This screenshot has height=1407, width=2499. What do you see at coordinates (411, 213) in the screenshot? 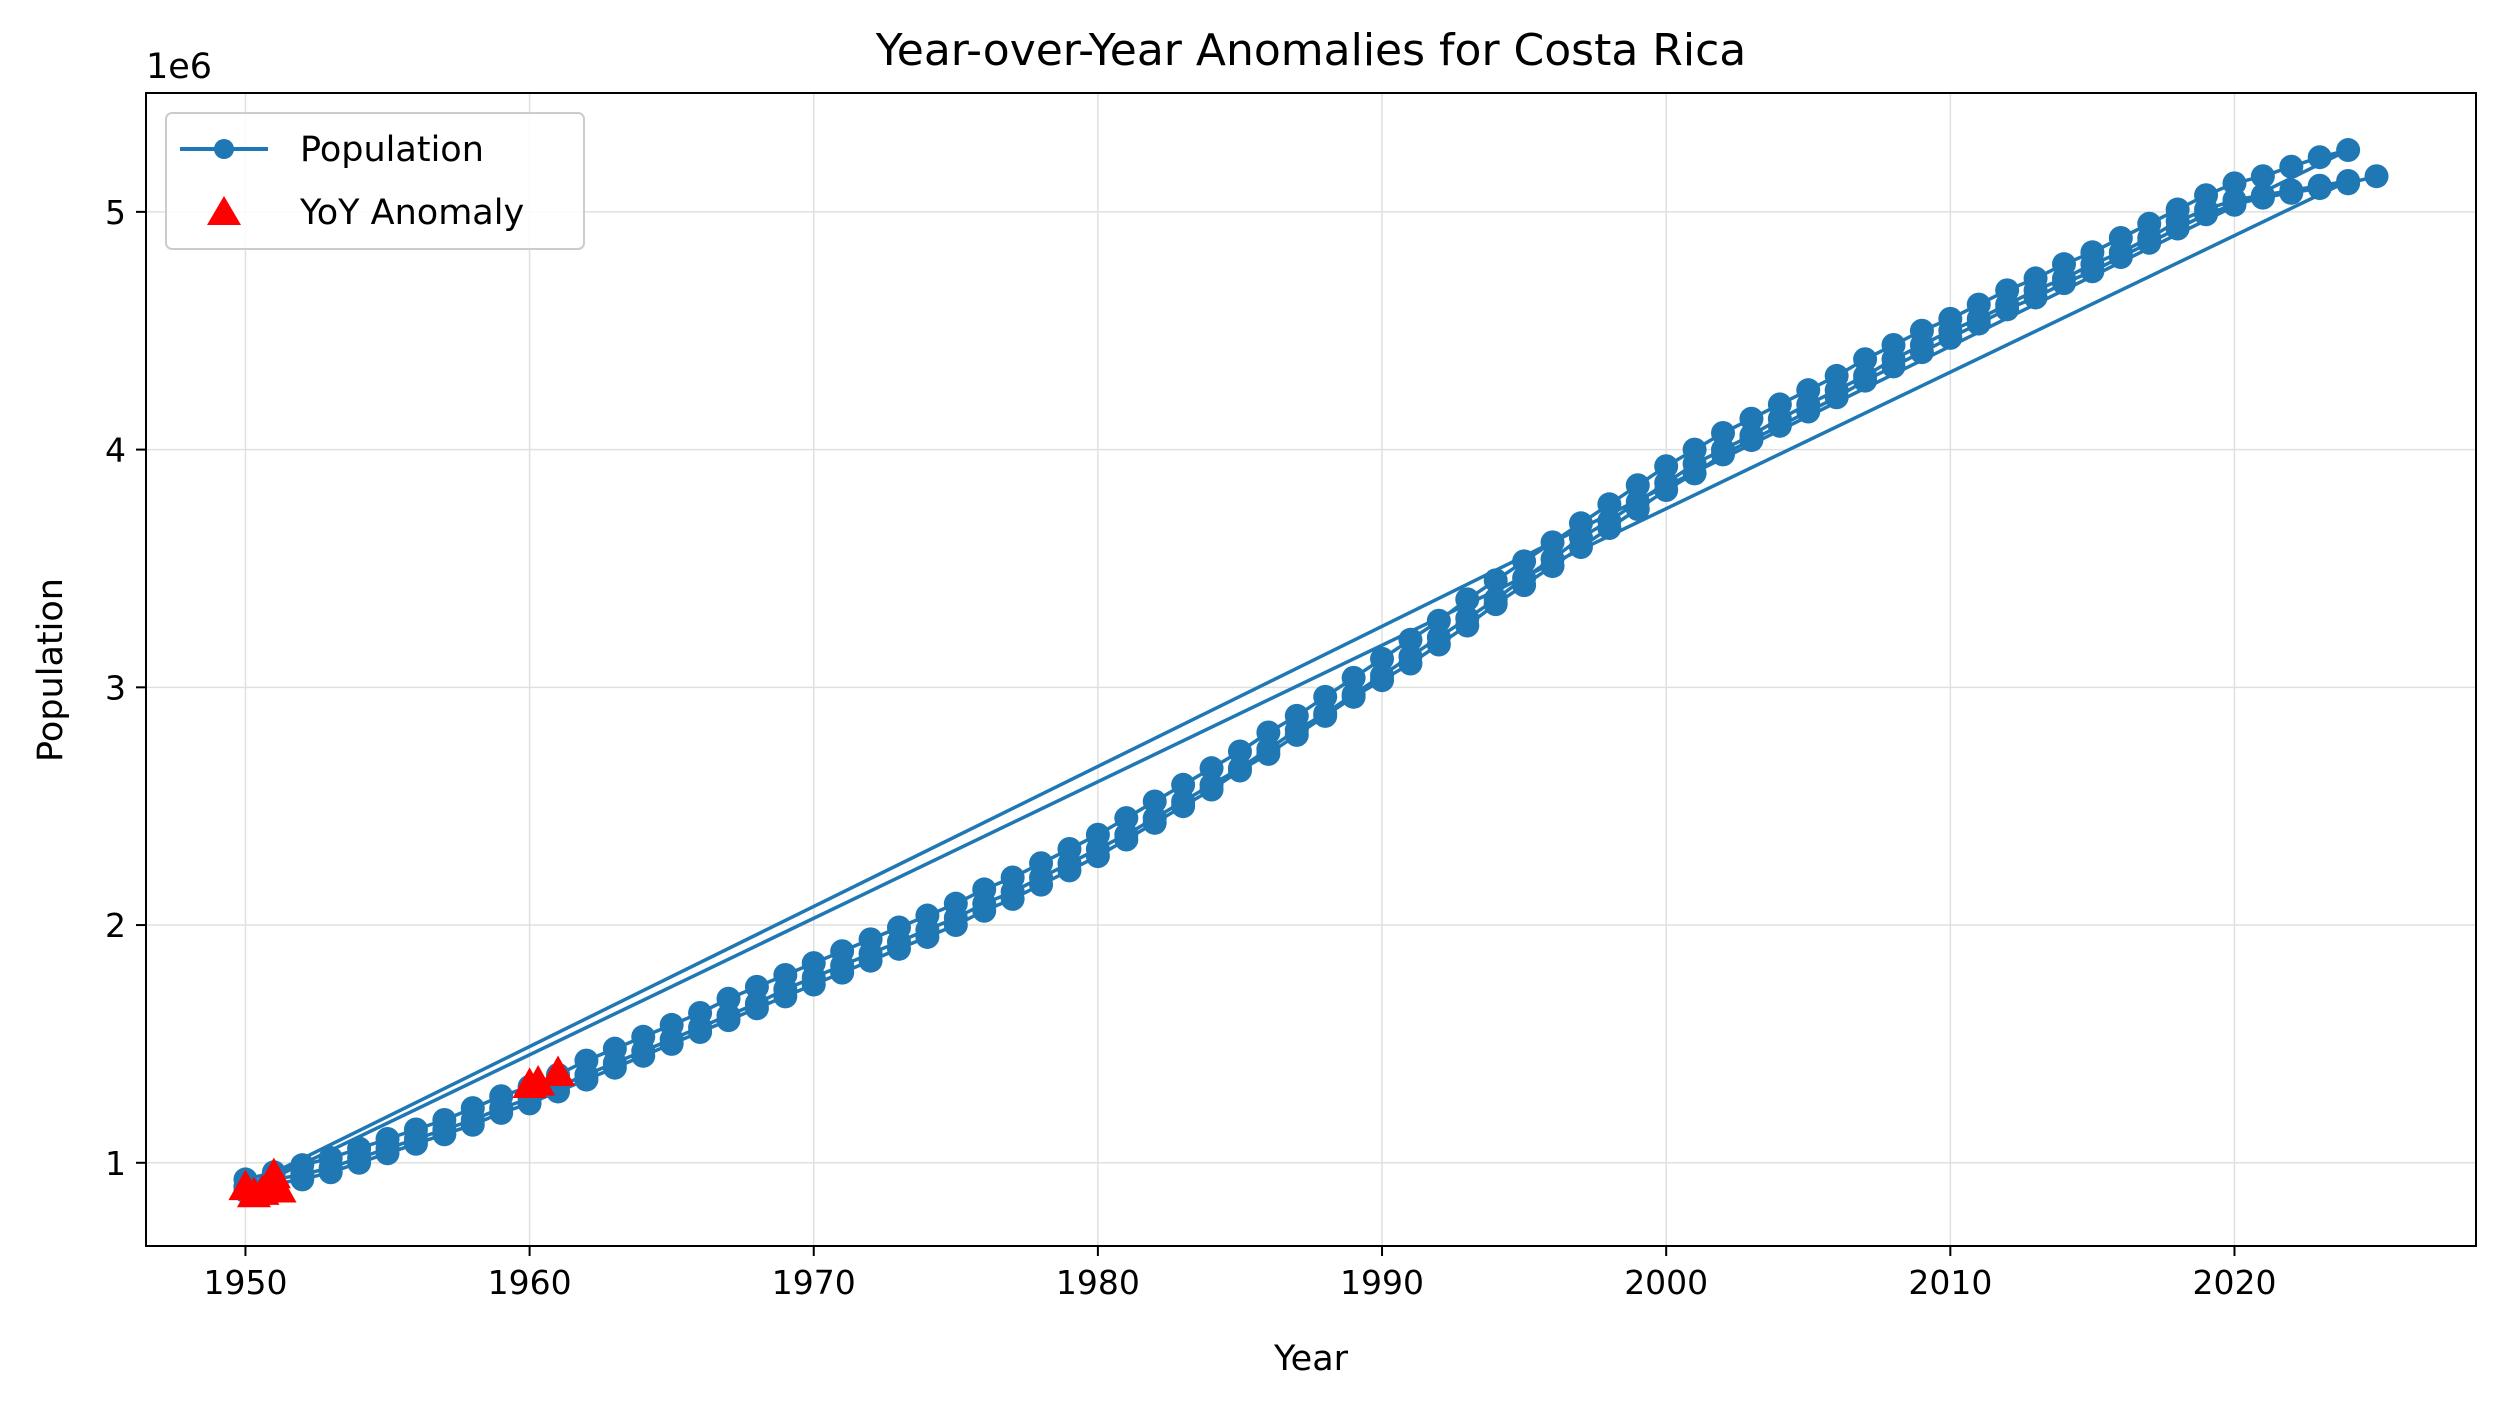
I see `legend-anomaly-label: YoY Anomaly` at bounding box center [411, 213].